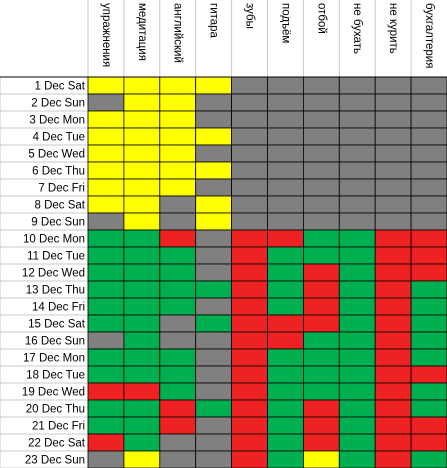 This screenshot has width=447, height=468. I want to click on column-header: не курить, so click(393, 28).